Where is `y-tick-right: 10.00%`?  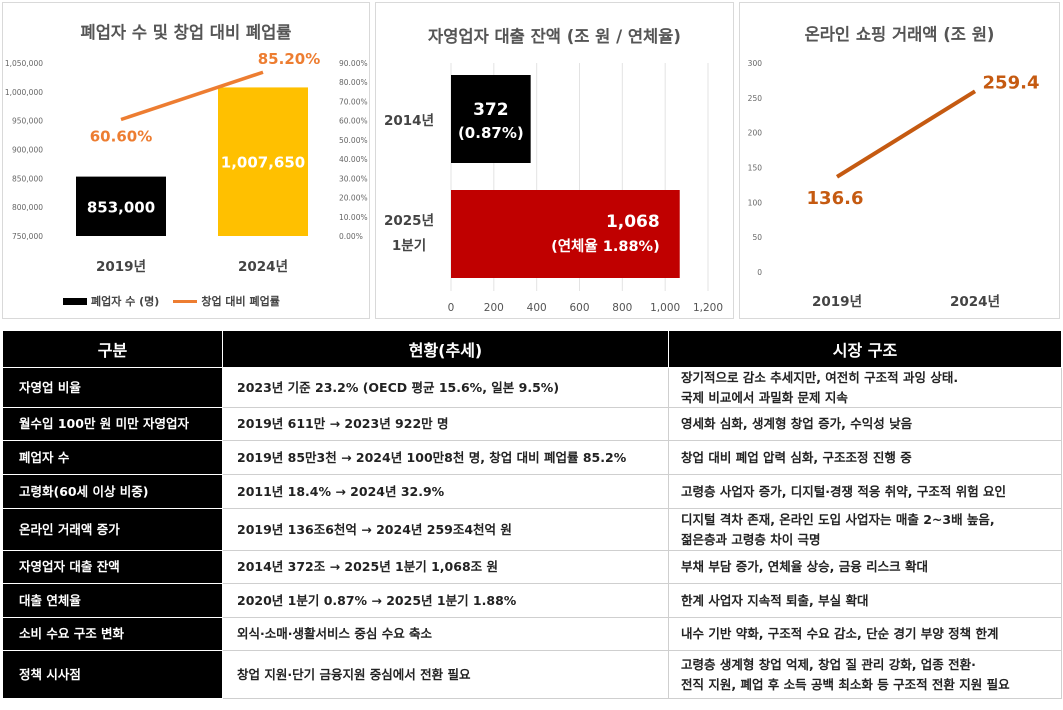
y-tick-right: 10.00% is located at coordinates (353, 217).